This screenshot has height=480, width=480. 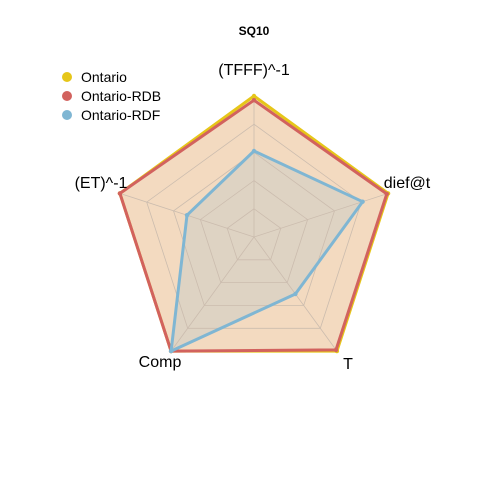 What do you see at coordinates (67, 77) in the screenshot?
I see `legend-marker-ontario` at bounding box center [67, 77].